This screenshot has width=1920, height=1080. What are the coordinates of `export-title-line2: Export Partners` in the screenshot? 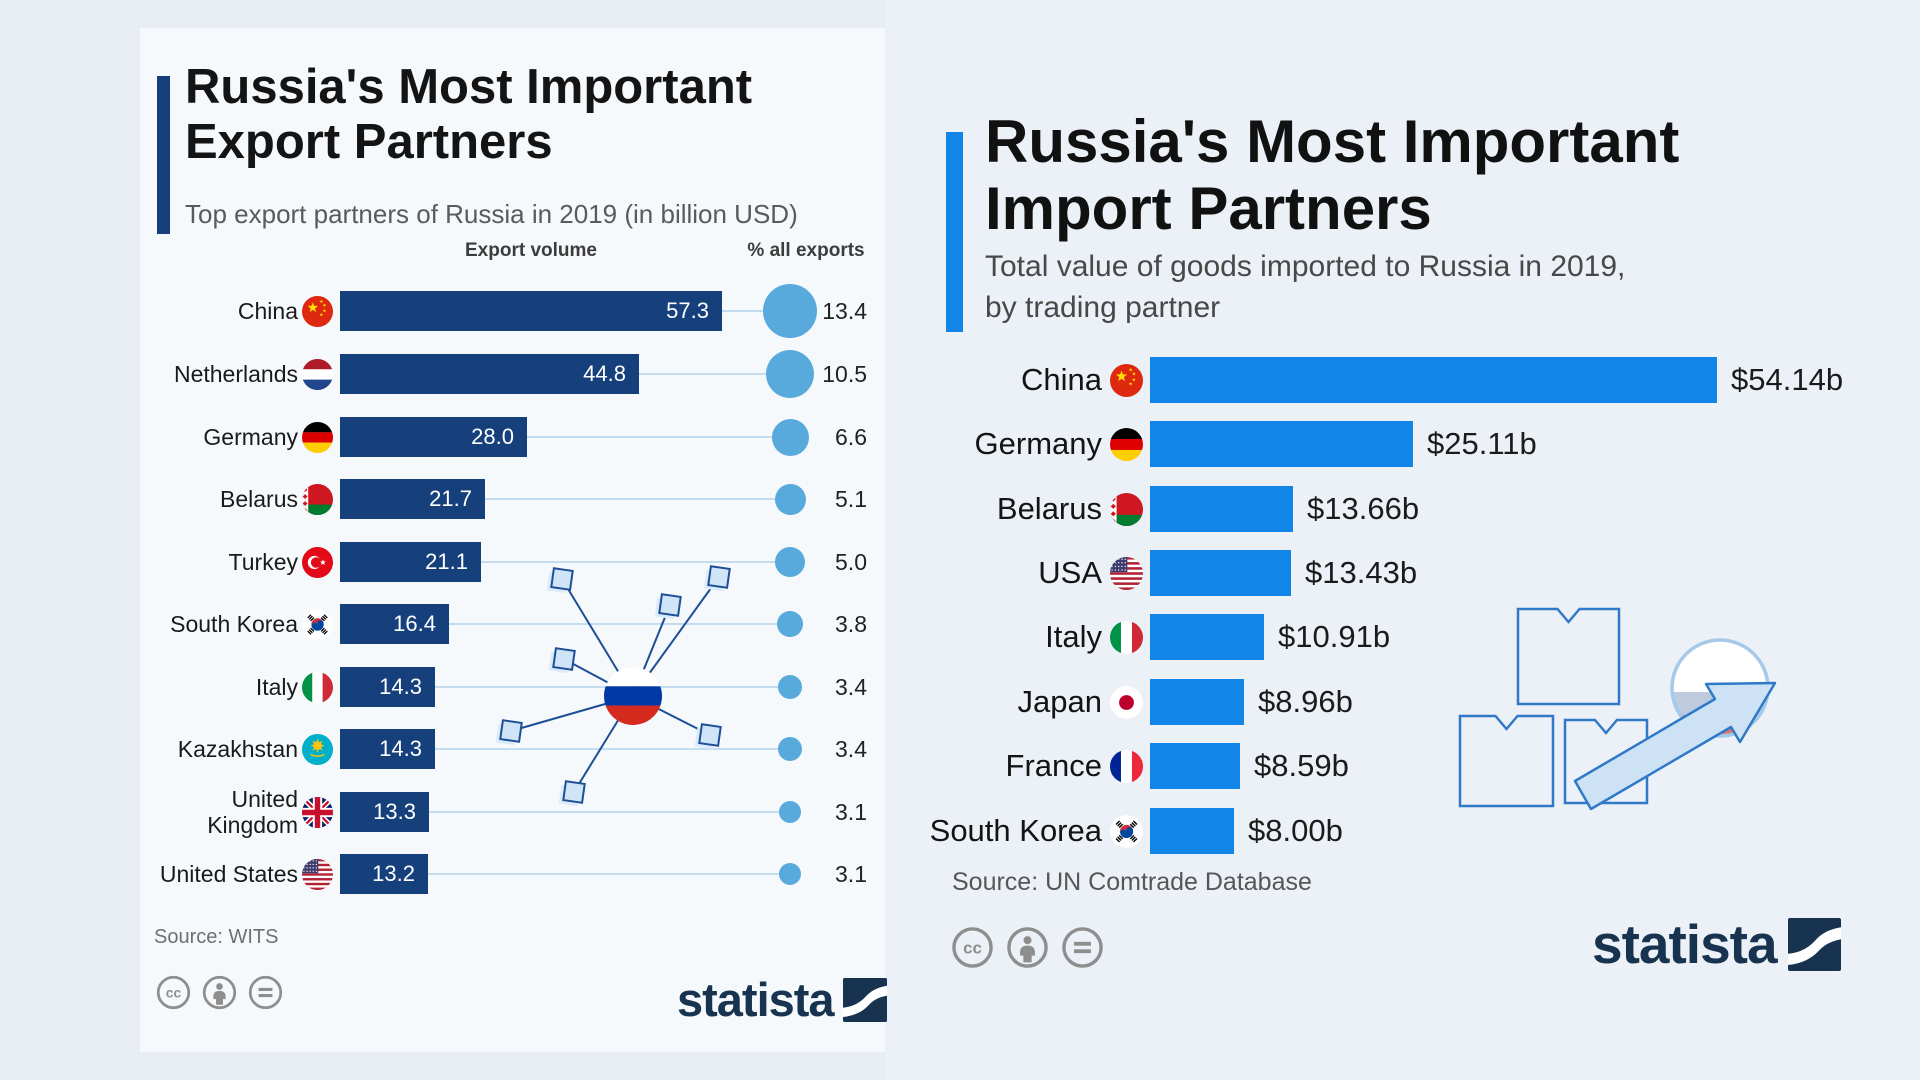 It's located at (369, 142).